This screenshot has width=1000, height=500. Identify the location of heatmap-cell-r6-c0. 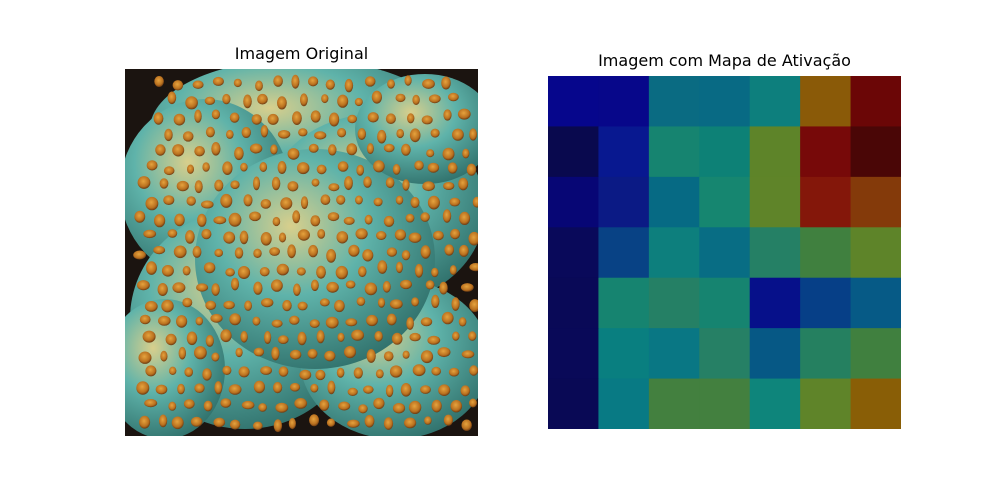
(573, 403).